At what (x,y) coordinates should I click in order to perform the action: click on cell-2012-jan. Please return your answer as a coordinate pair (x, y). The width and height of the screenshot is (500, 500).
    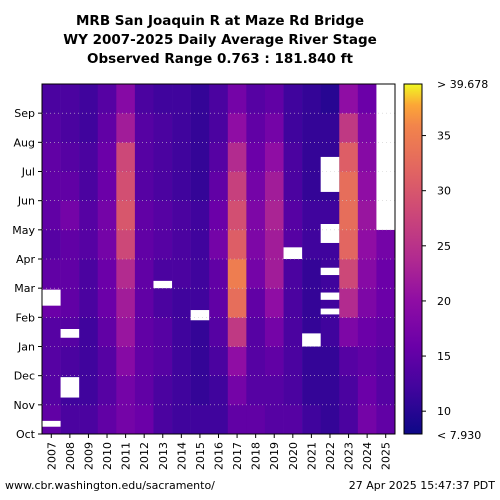
    Looking at the image, I should click on (144, 332).